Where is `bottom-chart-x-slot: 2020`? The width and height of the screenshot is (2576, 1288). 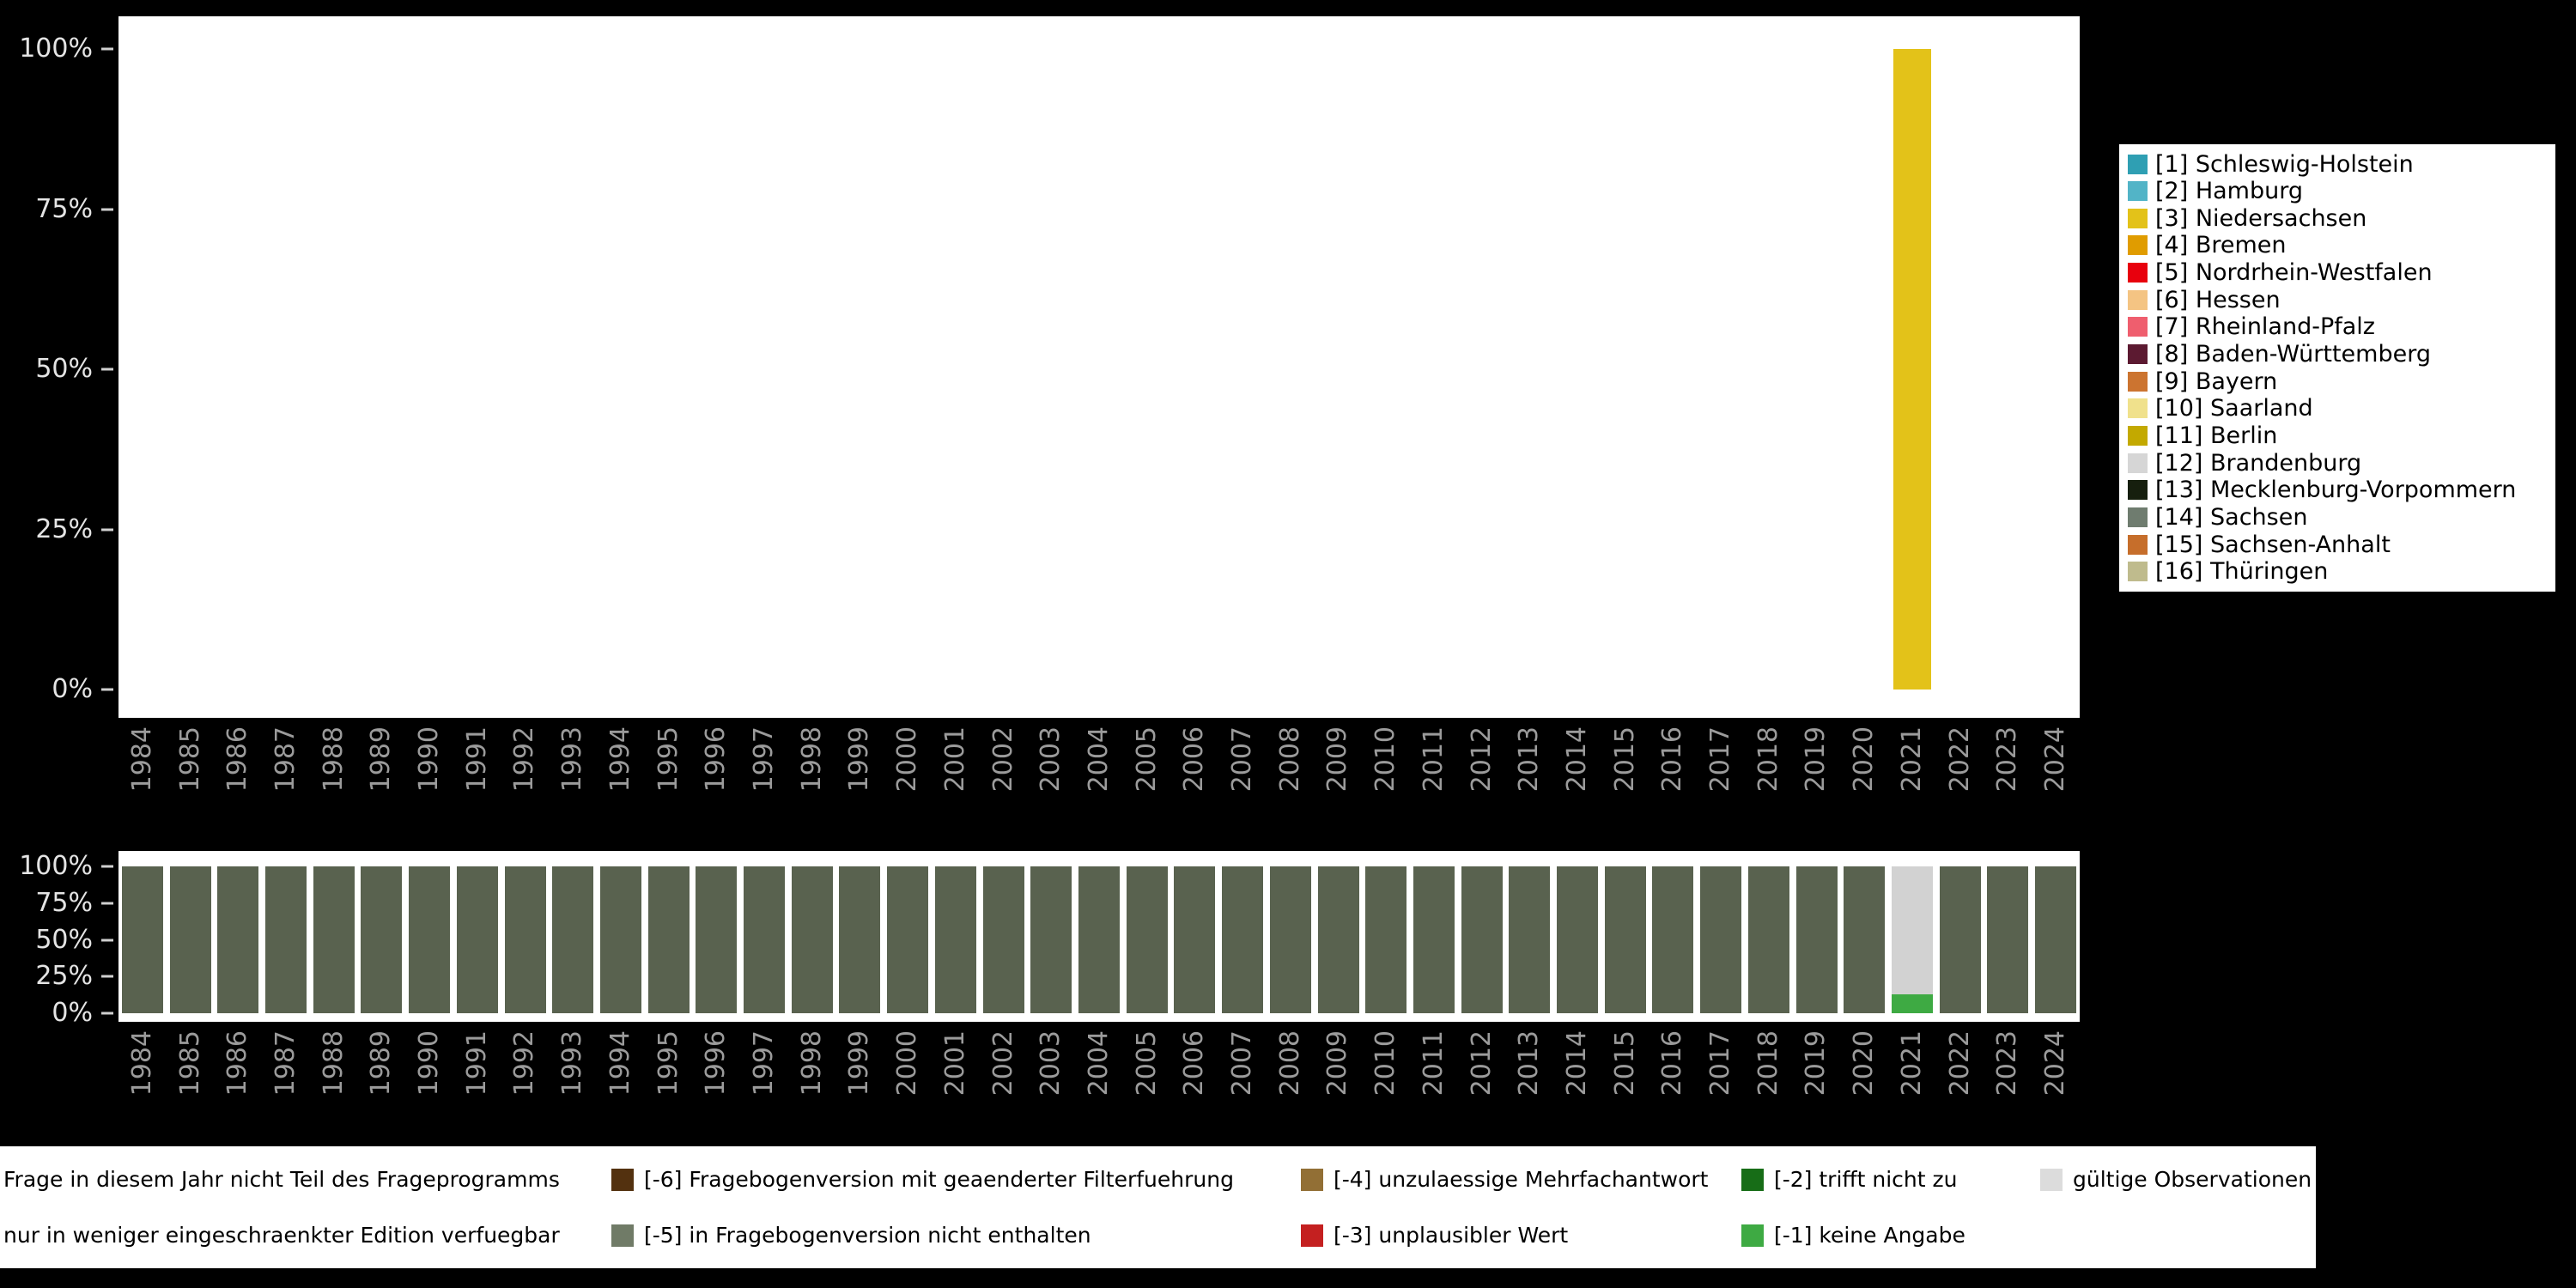
bottom-chart-x-slot: 2020 is located at coordinates (1864, 1079).